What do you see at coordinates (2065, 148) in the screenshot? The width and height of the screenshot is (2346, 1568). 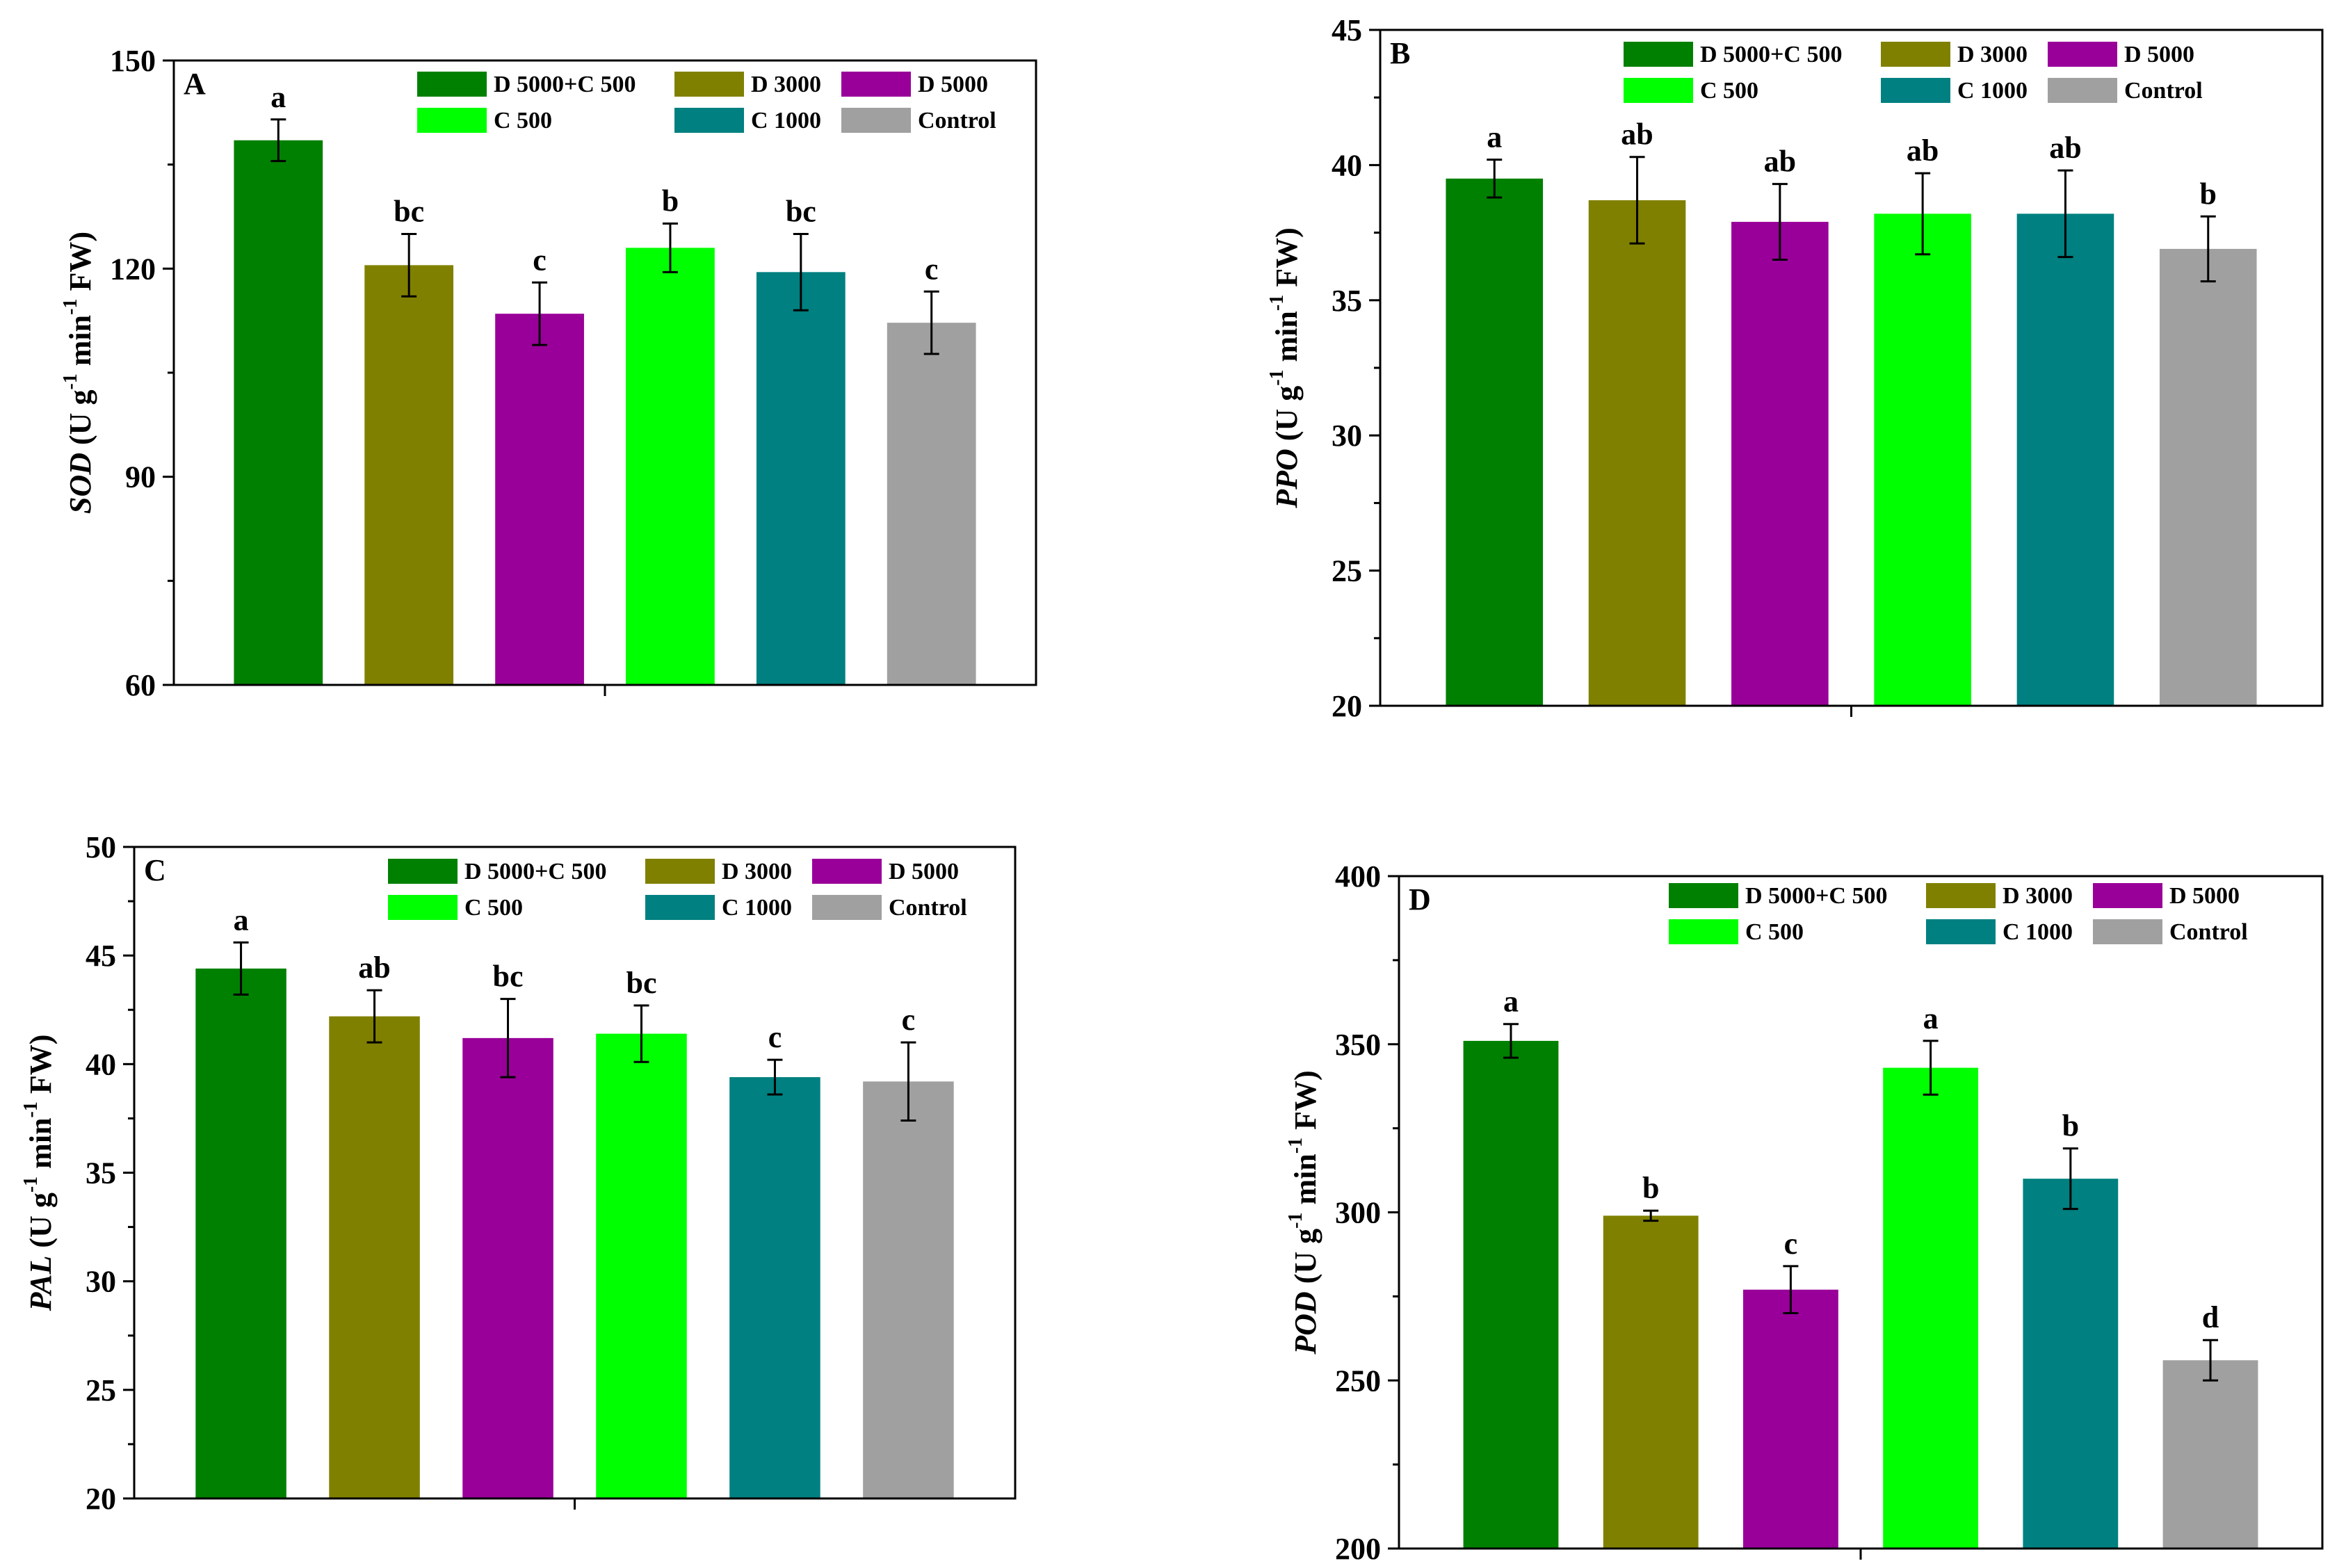 I see `significance-letter-5: ab` at bounding box center [2065, 148].